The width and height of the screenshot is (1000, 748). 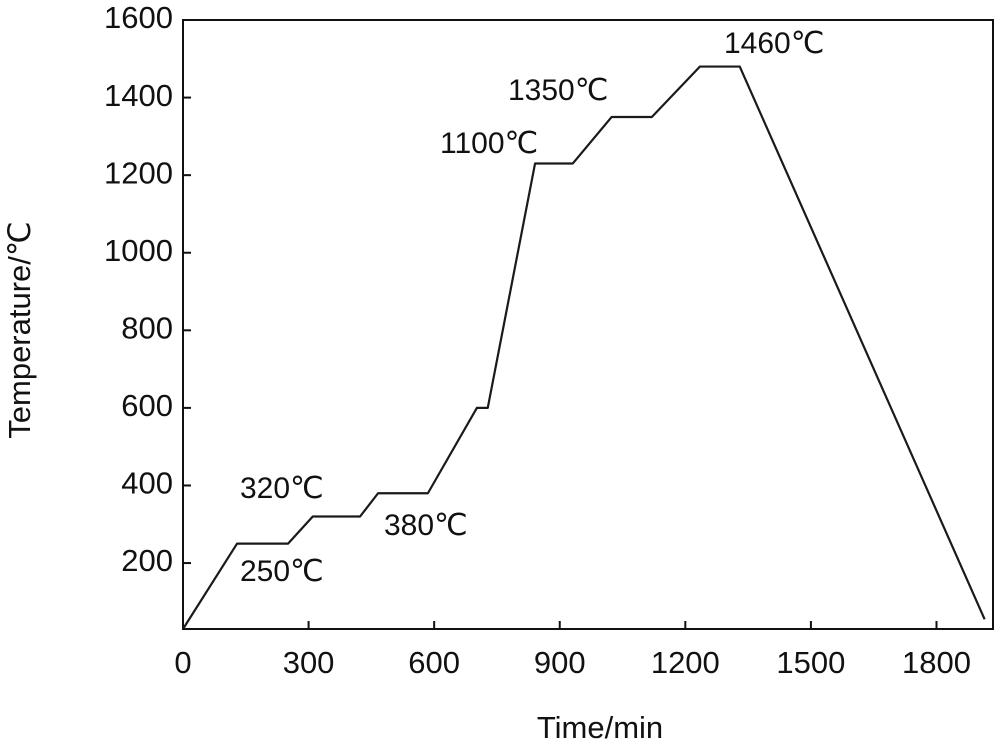 I want to click on annotation: 250℃, so click(x=282, y=571).